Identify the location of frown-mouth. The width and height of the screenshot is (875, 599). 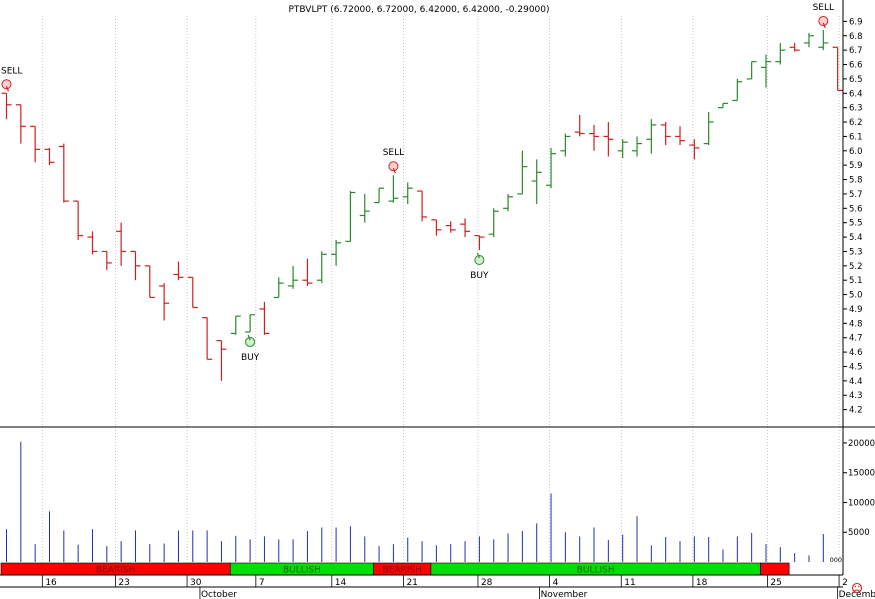
(857, 590).